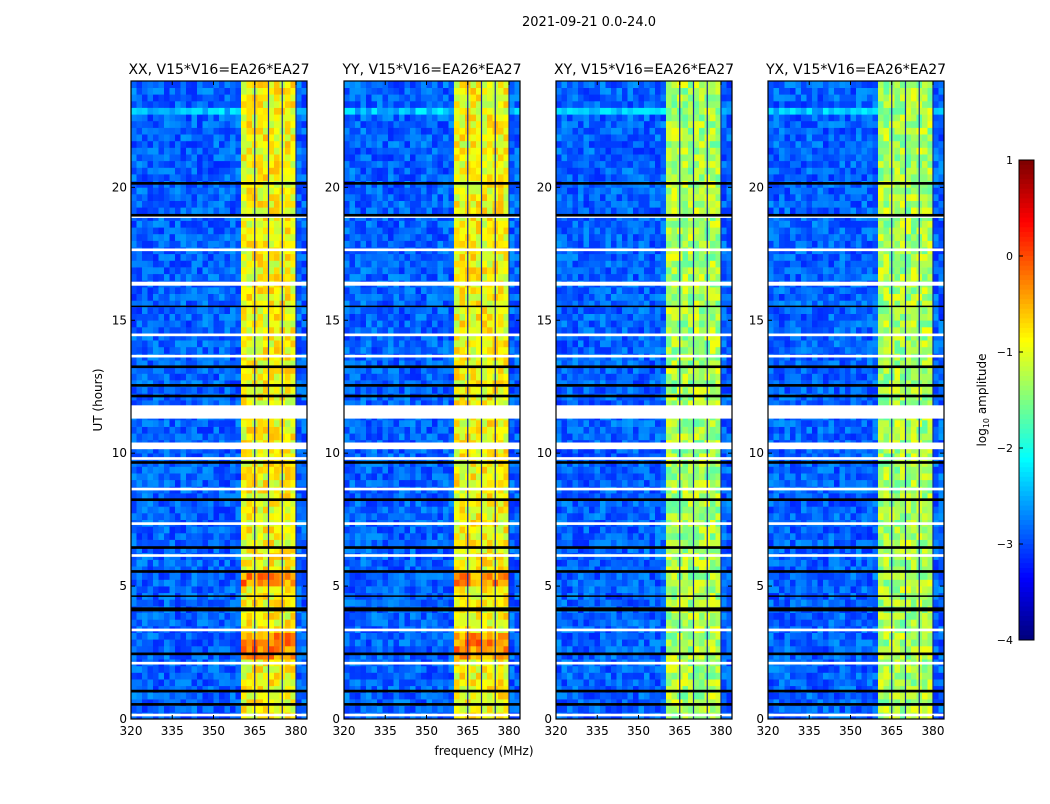  What do you see at coordinates (219, 704) in the screenshot?
I see `flagged-interval-black` at bounding box center [219, 704].